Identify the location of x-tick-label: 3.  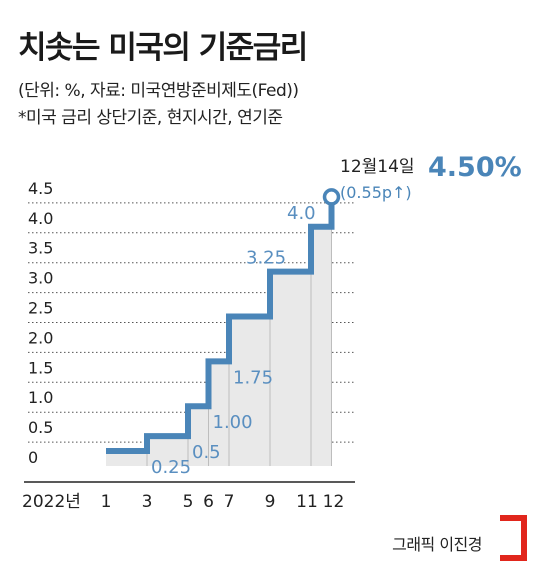
(147, 502).